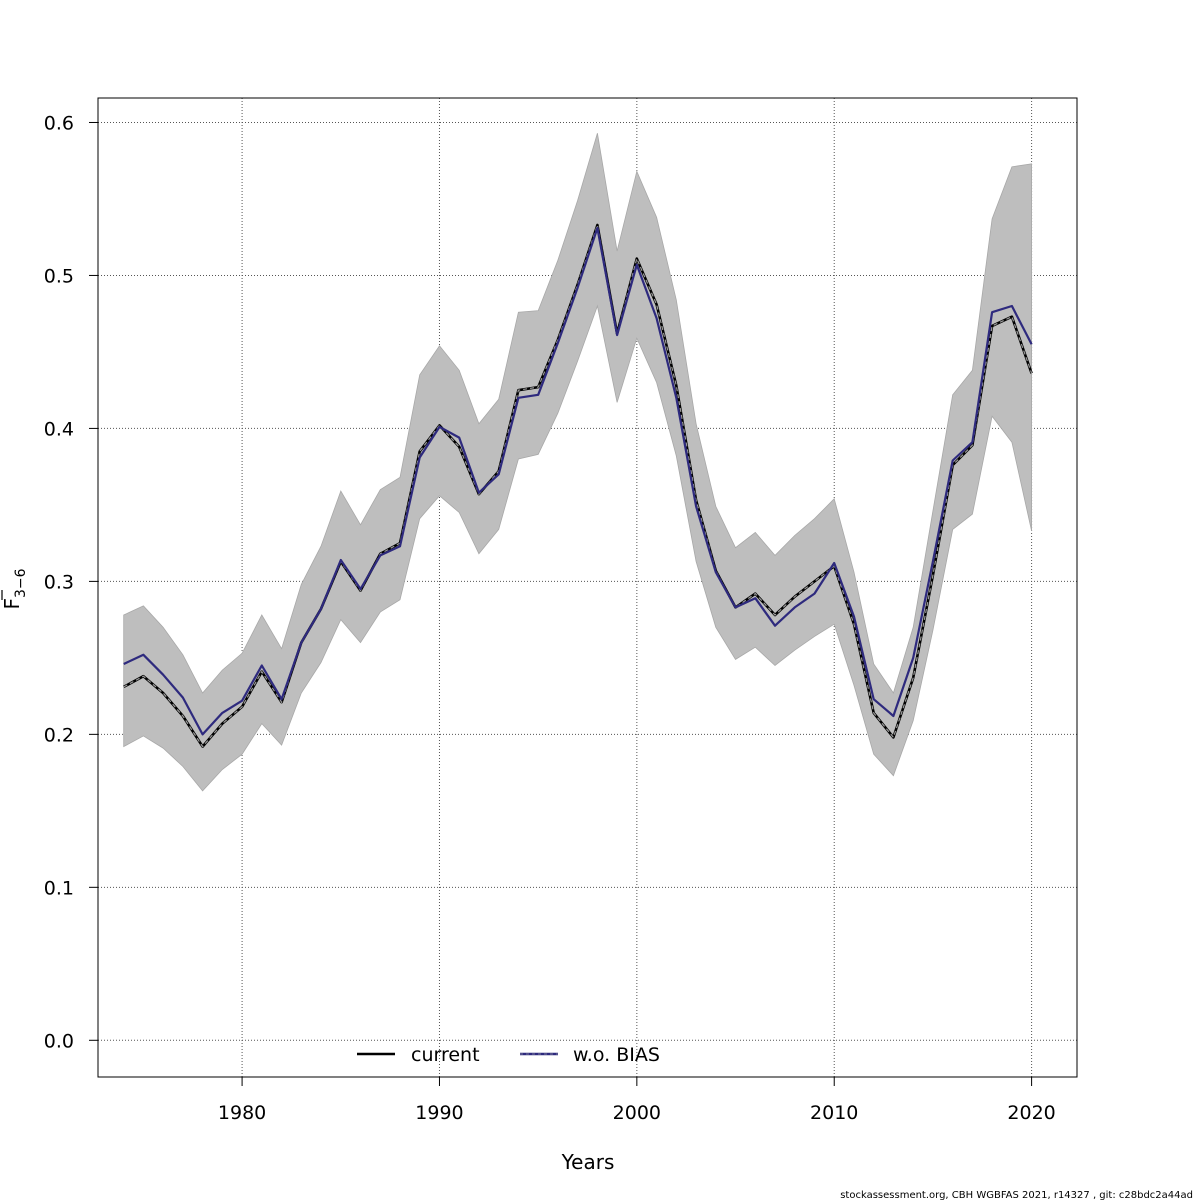  What do you see at coordinates (637, 1100) in the screenshot?
I see `x-axis: 1980 1990 2000 2010 2020` at bounding box center [637, 1100].